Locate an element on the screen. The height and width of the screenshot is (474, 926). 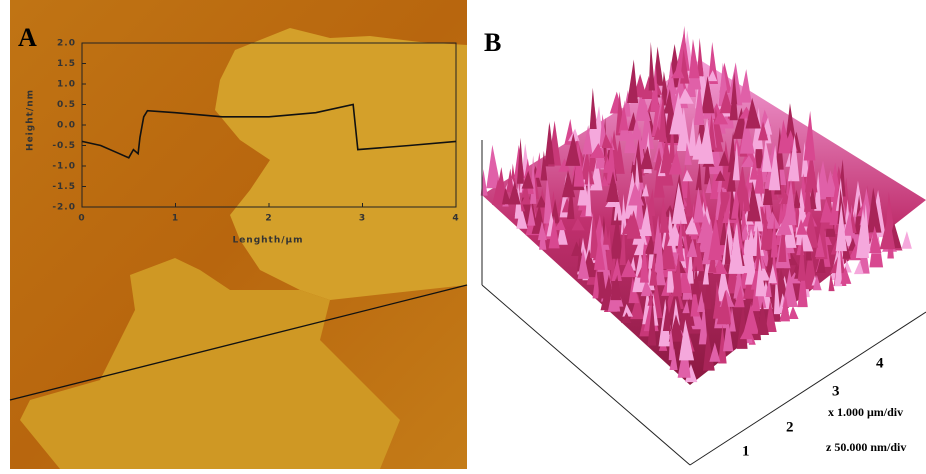
x-tick-label: 0 is located at coordinates (81, 219).